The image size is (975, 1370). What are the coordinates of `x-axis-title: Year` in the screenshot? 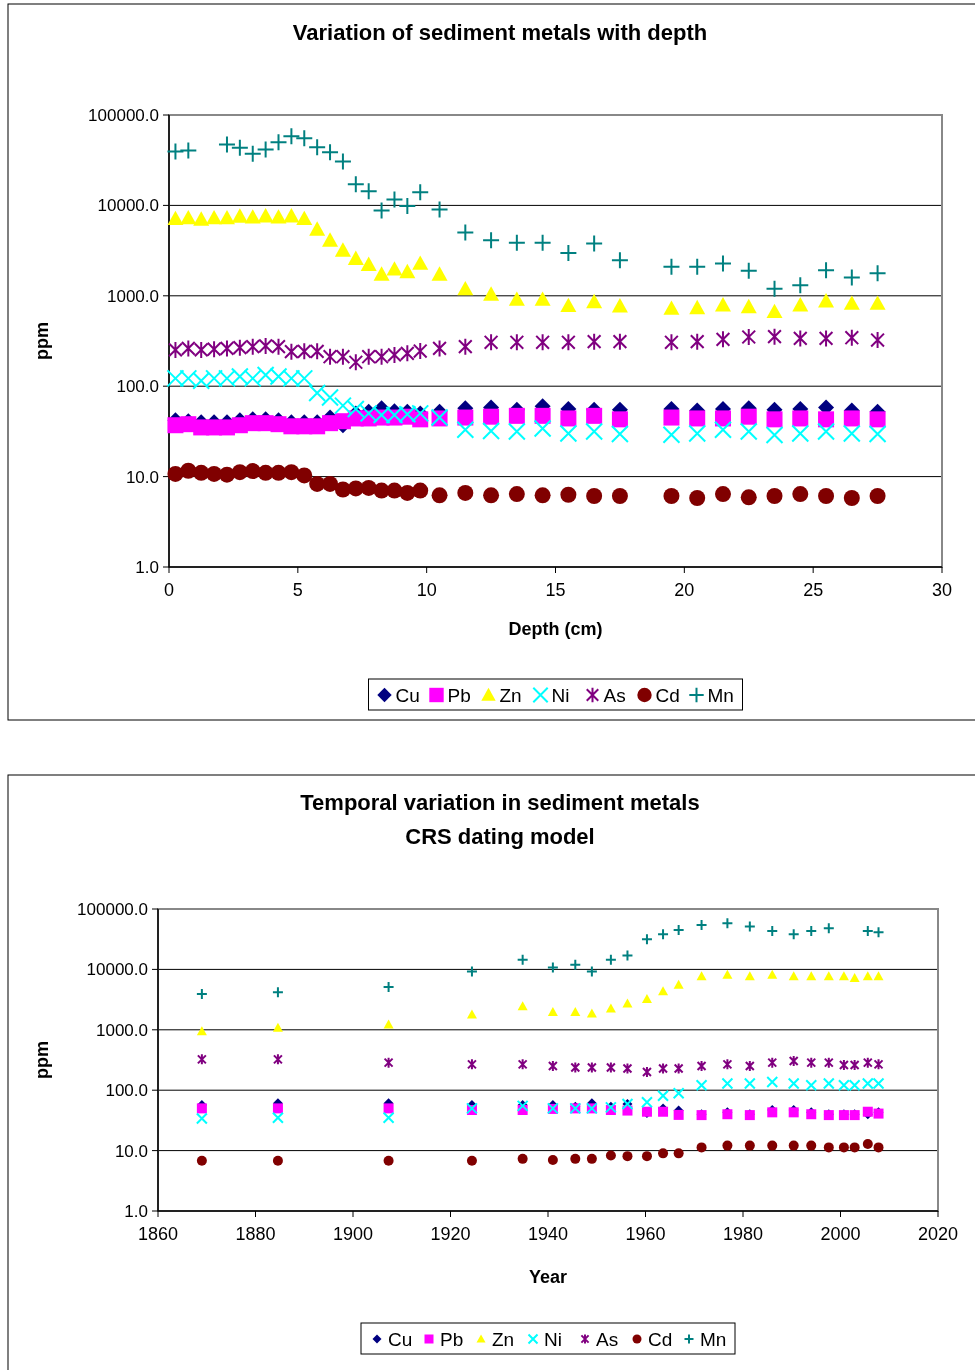 It's located at (548, 1277).